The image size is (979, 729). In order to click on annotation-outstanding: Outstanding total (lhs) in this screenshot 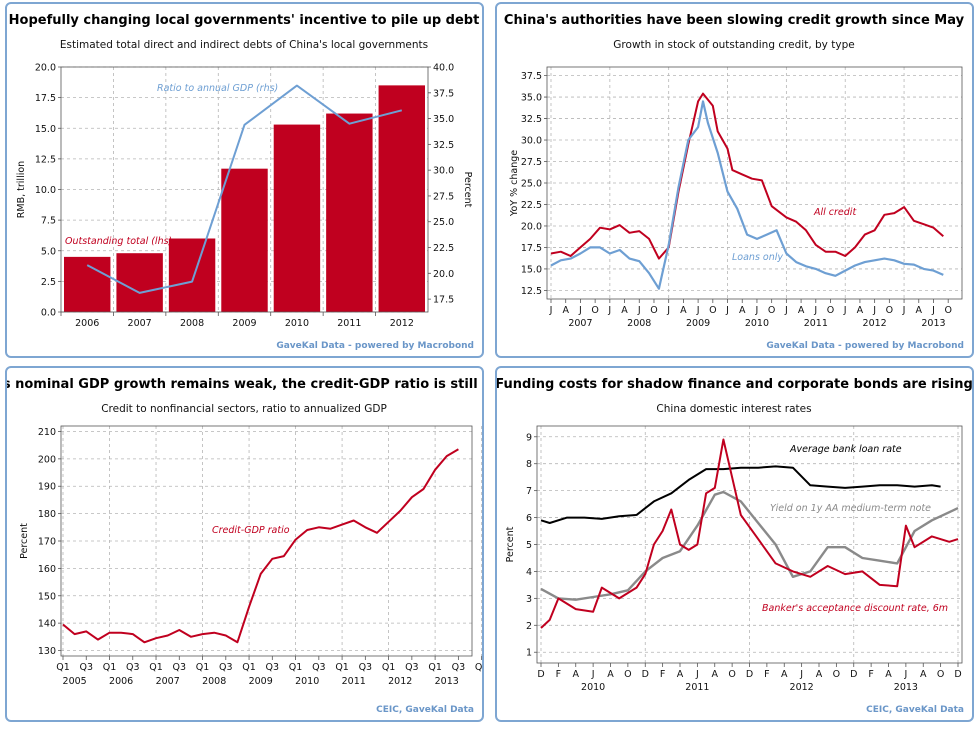, I will do `click(118, 241)`.